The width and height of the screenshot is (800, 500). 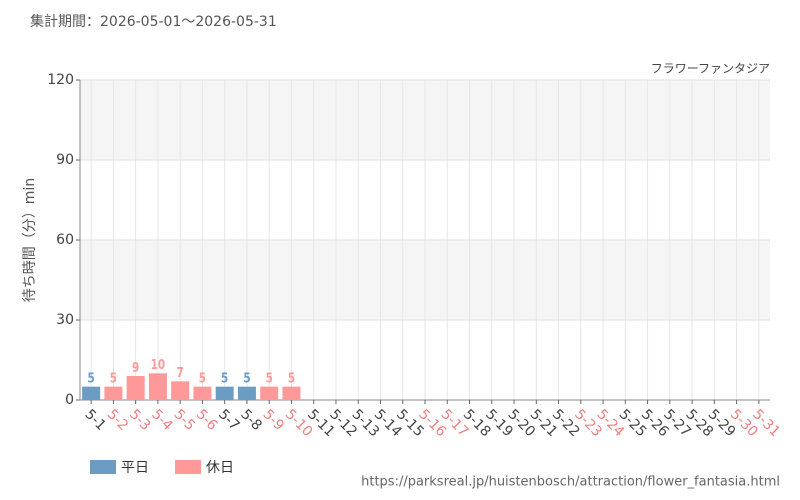 What do you see at coordinates (117, 419) in the screenshot?
I see `x-tick-label: 5-2` at bounding box center [117, 419].